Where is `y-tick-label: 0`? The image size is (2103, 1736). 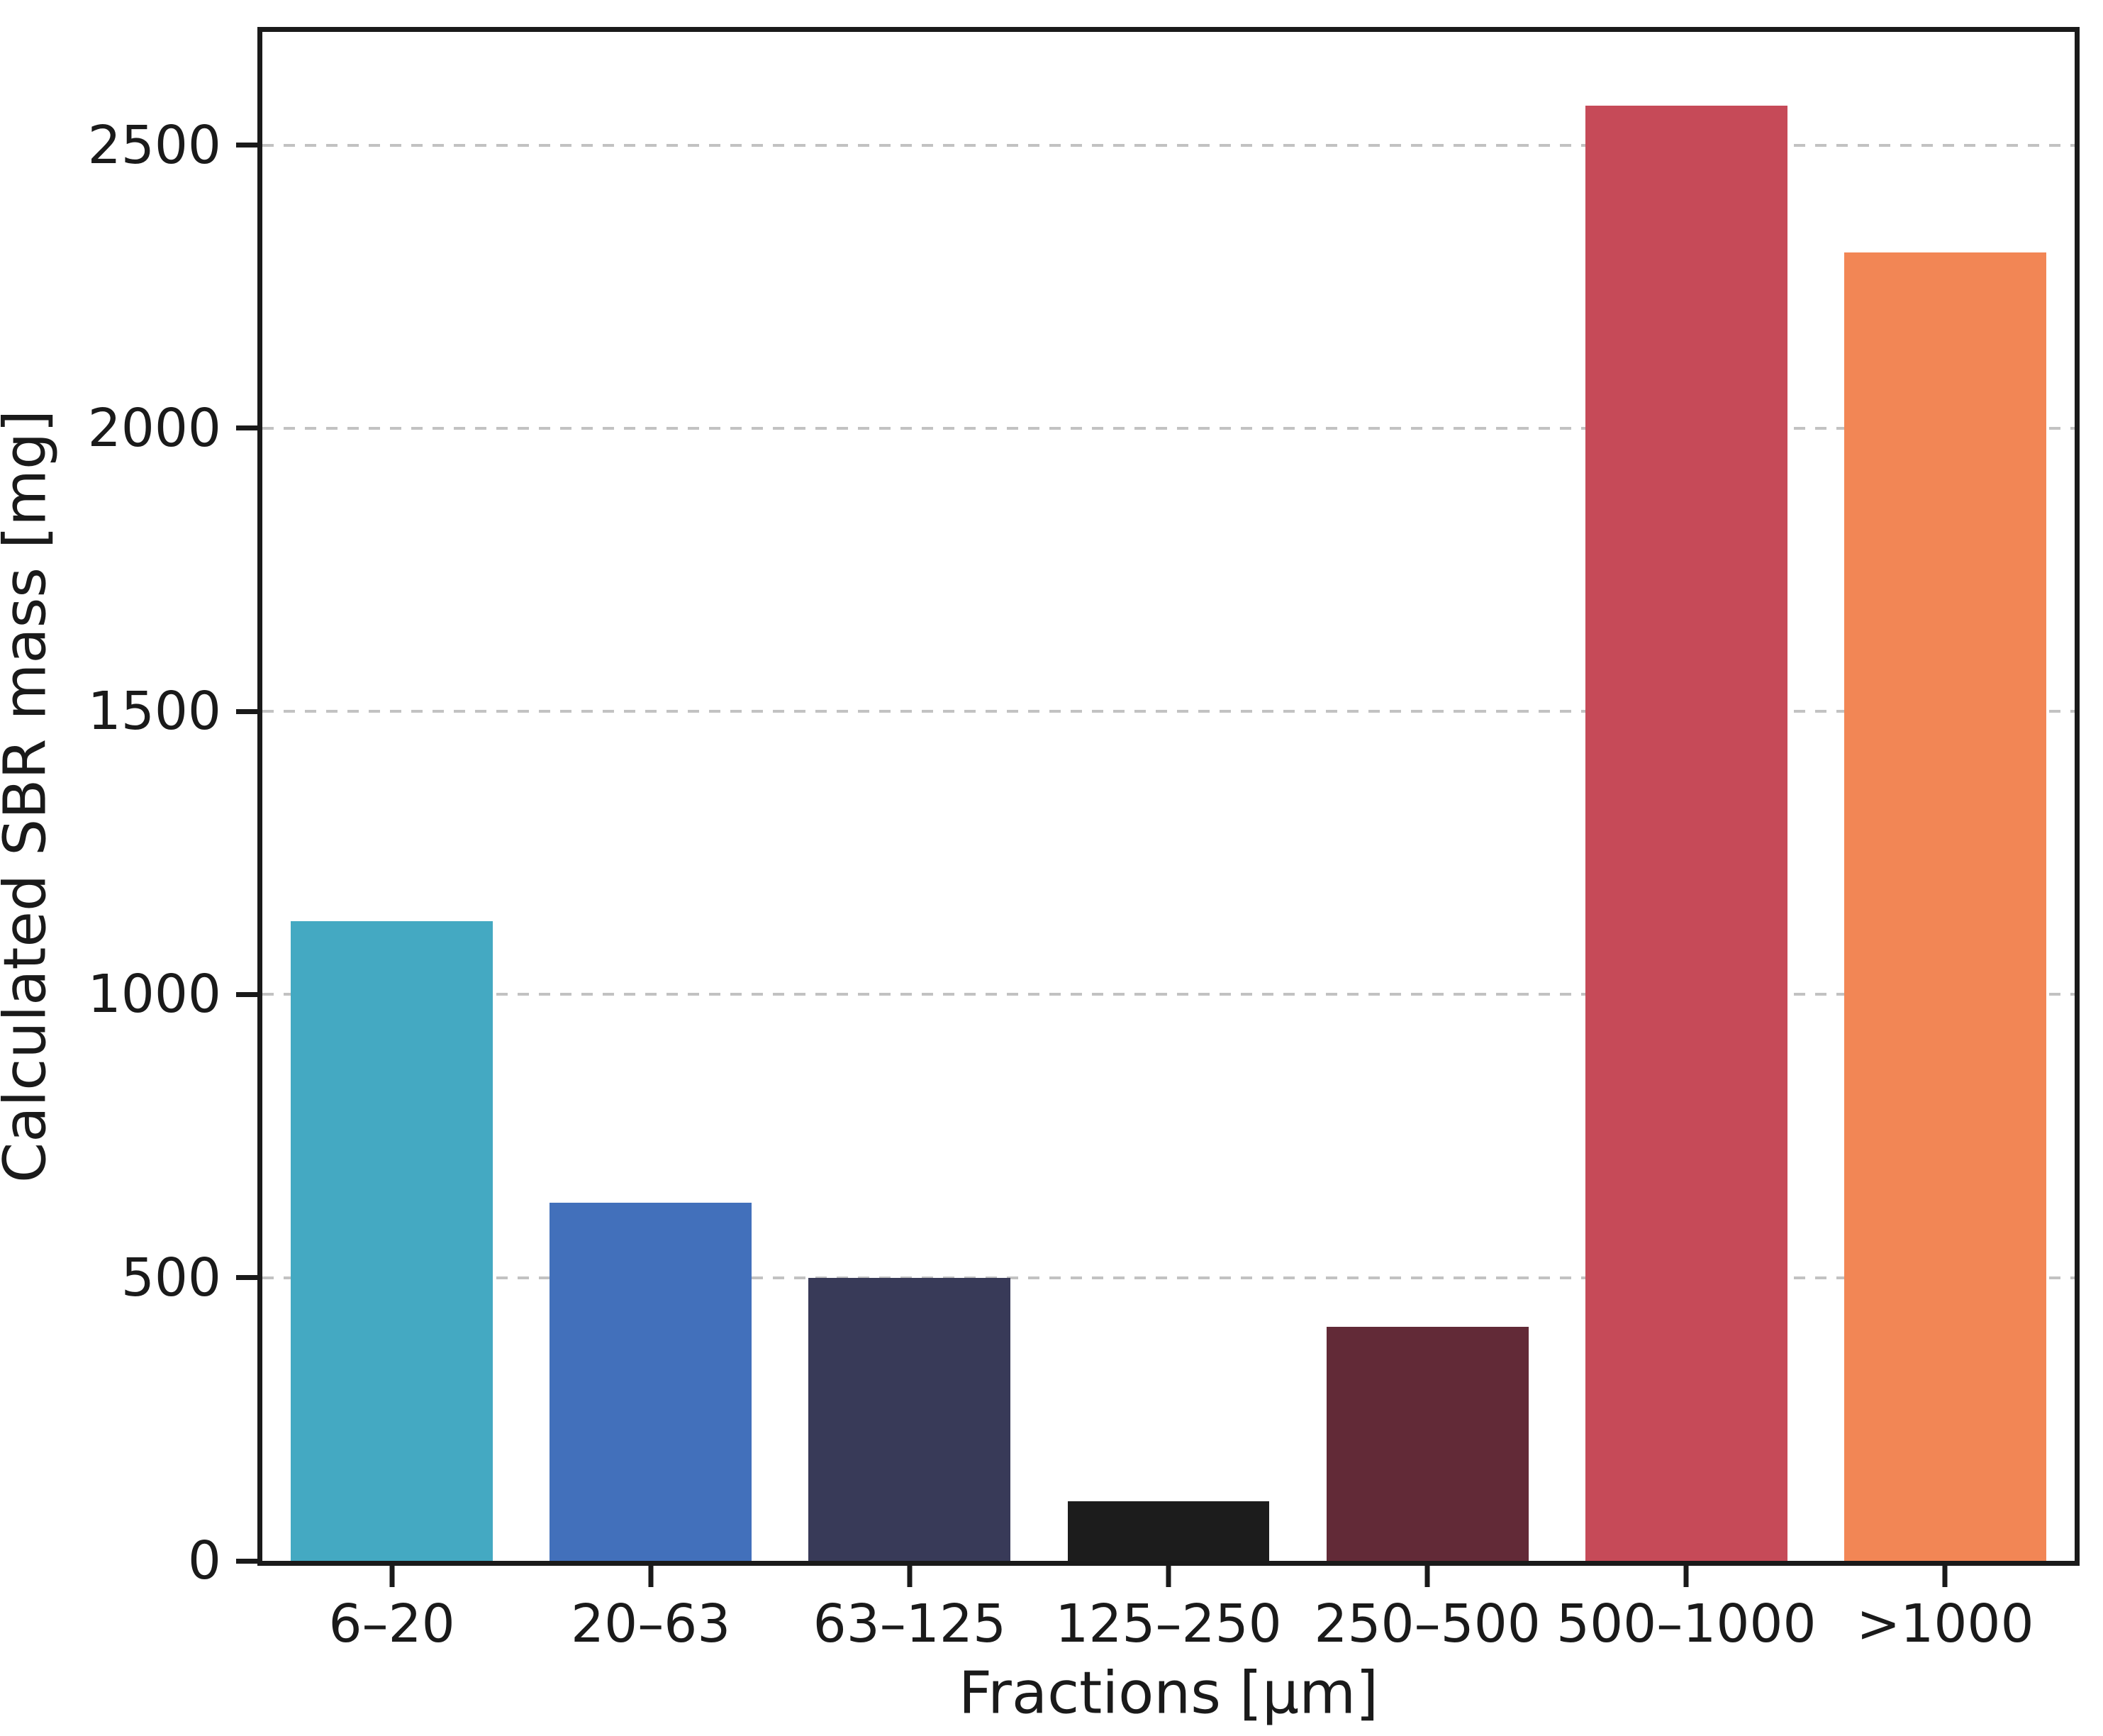
y-tick-label: 0 is located at coordinates (204, 1560).